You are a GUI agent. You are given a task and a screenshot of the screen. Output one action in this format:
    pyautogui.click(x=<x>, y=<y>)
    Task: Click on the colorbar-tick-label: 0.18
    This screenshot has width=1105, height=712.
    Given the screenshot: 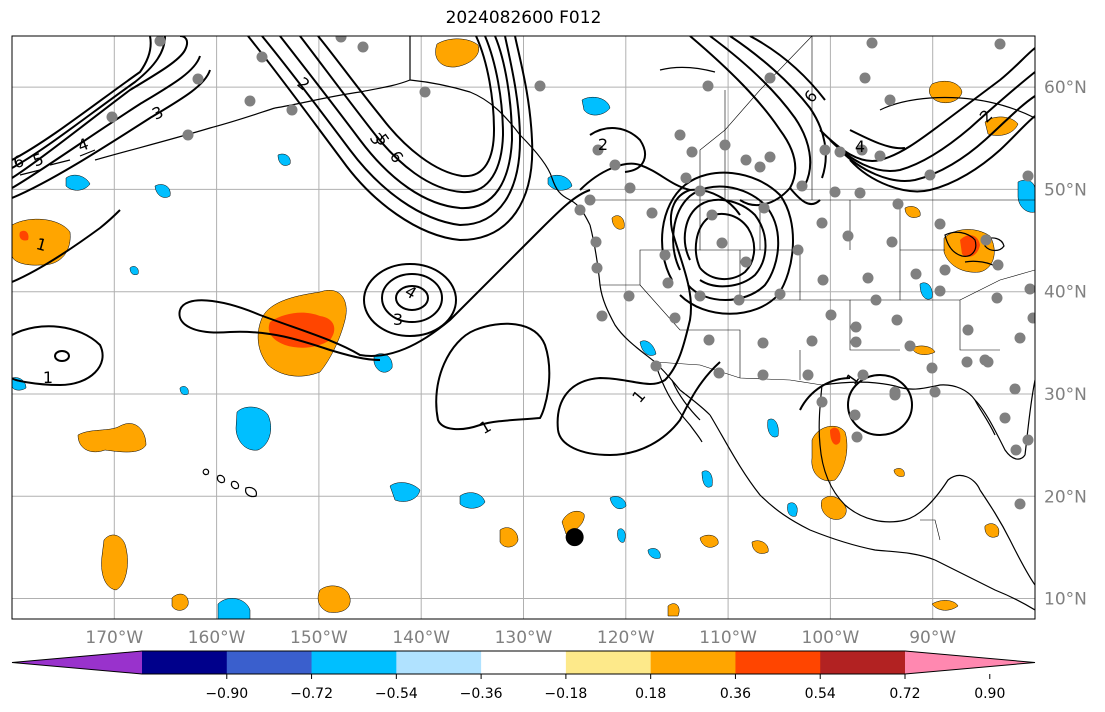 What is the action you would take?
    pyautogui.click(x=650, y=694)
    